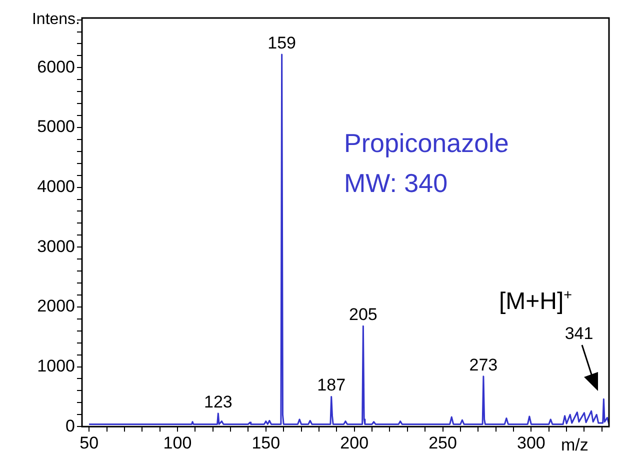  I want to click on x-axis-title: m/z, so click(574, 445).